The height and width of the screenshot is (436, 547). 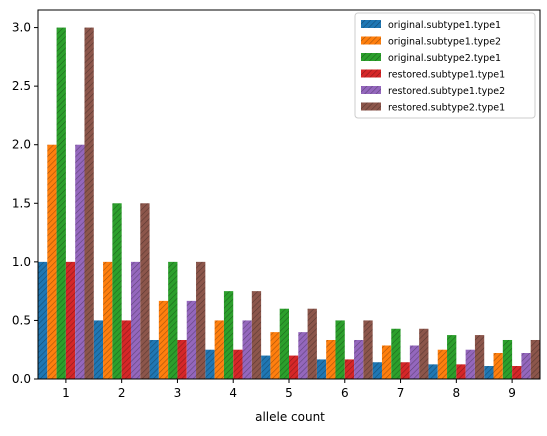 What do you see at coordinates (233, 393) in the screenshot?
I see `x-tick-label: 4` at bounding box center [233, 393].